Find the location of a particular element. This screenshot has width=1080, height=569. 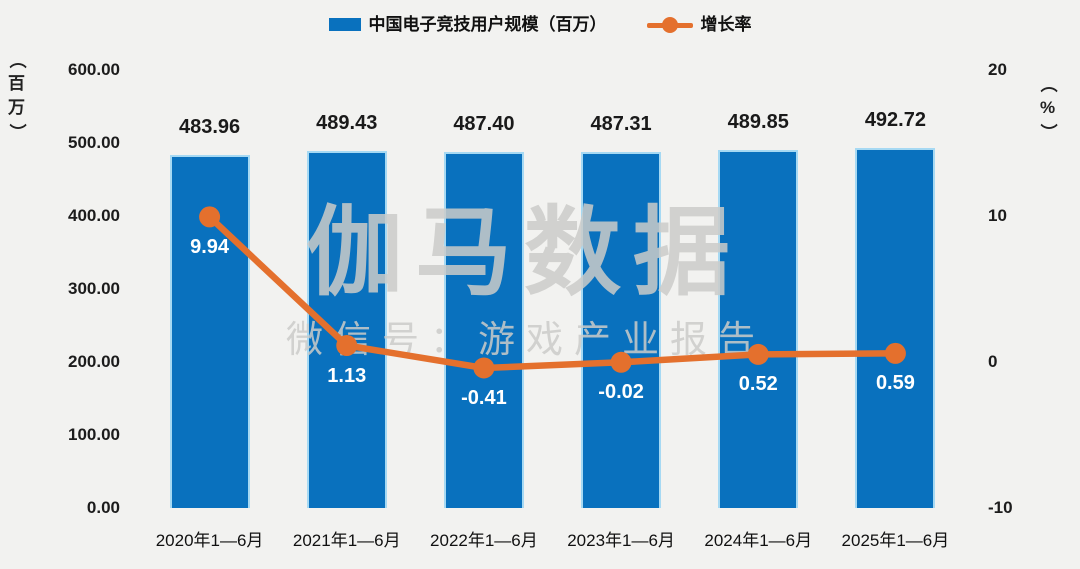

x-axis-label: 2025年1—6月 is located at coordinates (895, 540).